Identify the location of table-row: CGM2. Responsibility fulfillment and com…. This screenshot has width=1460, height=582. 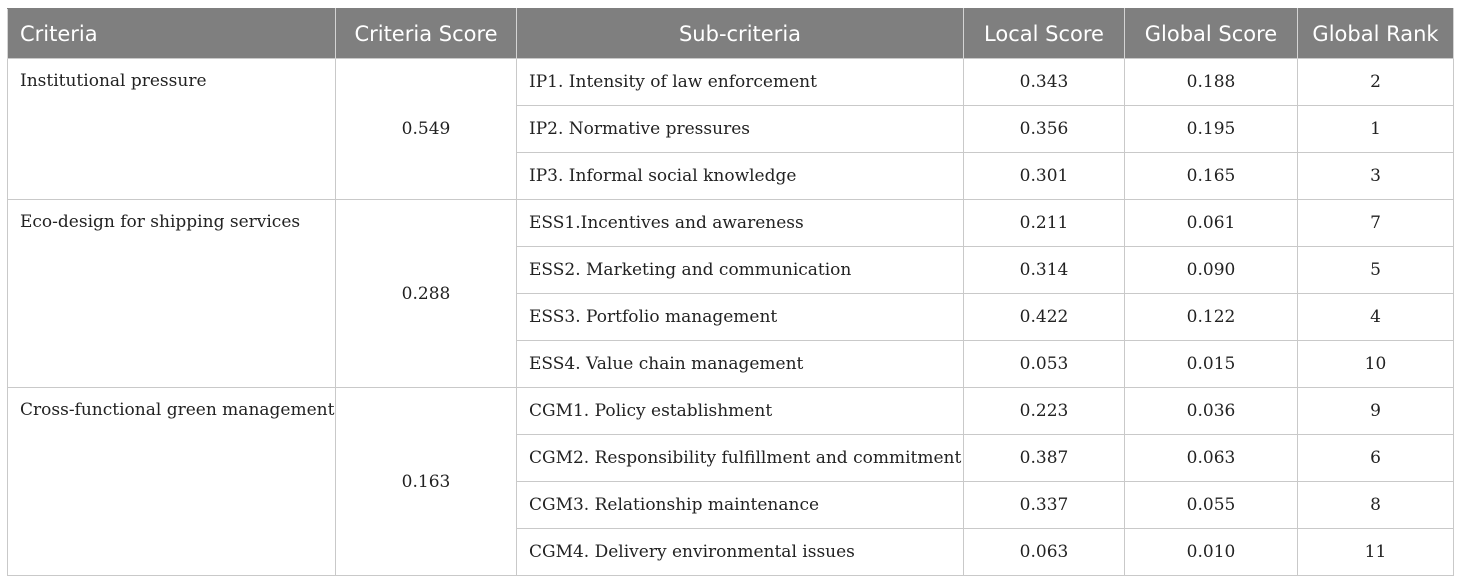
(731, 458).